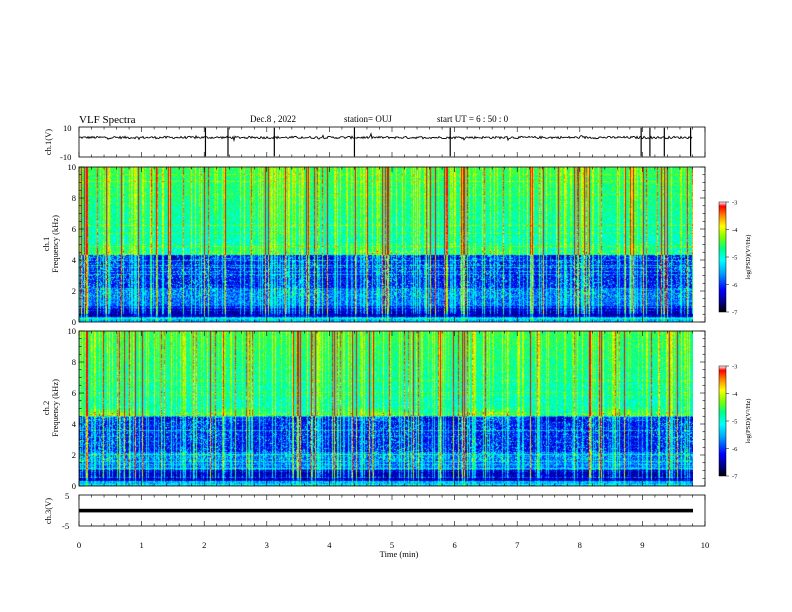 The width and height of the screenshot is (792, 612). I want to click on x-axis-tick-labels: 0 1 2 3 4 5 6 7 8 9 10, so click(393, 545).